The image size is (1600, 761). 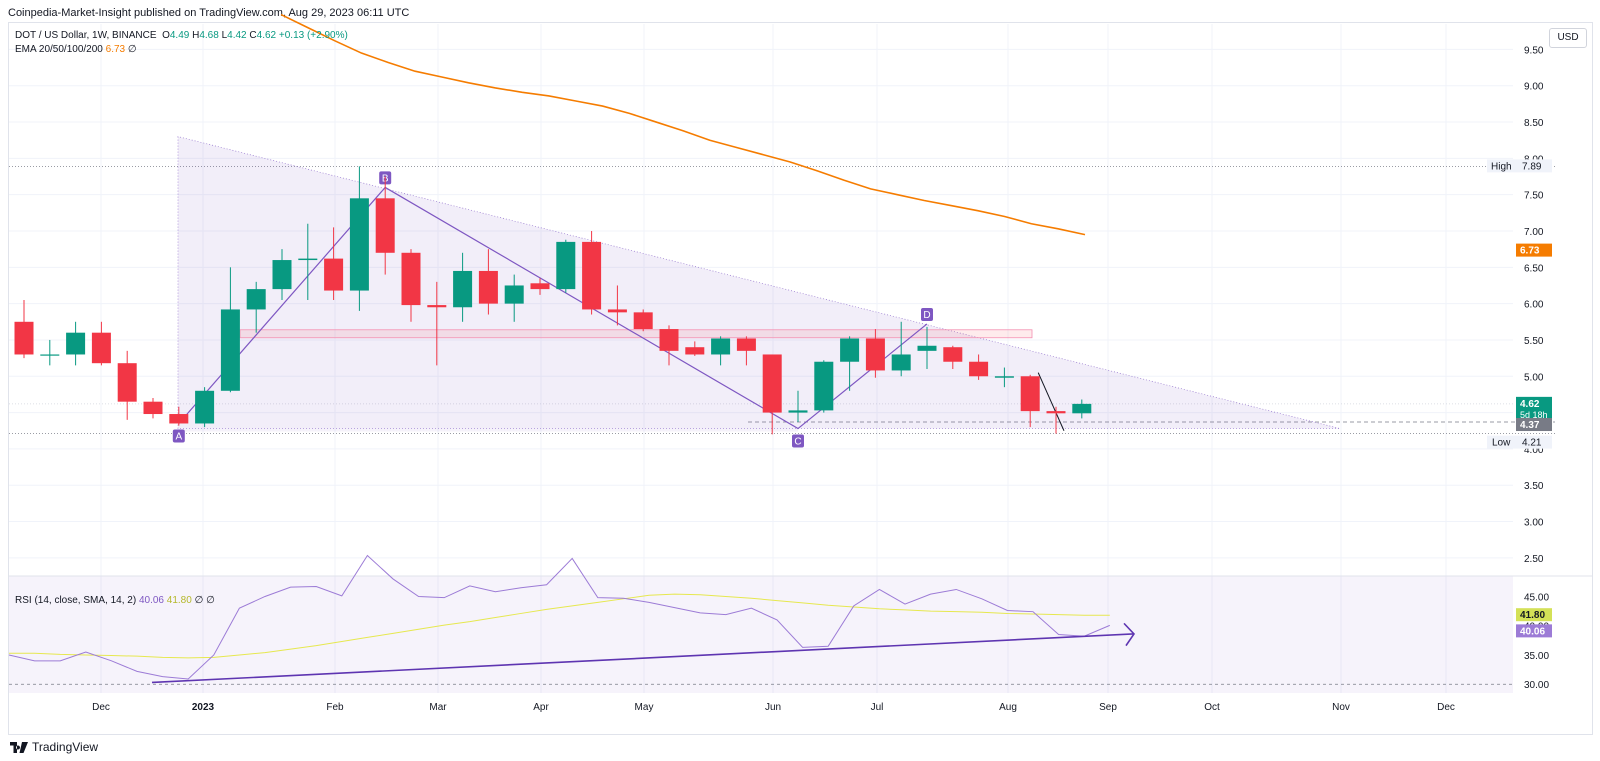 What do you see at coordinates (1534, 123) in the screenshot?
I see `price-axis-tick: 8.50` at bounding box center [1534, 123].